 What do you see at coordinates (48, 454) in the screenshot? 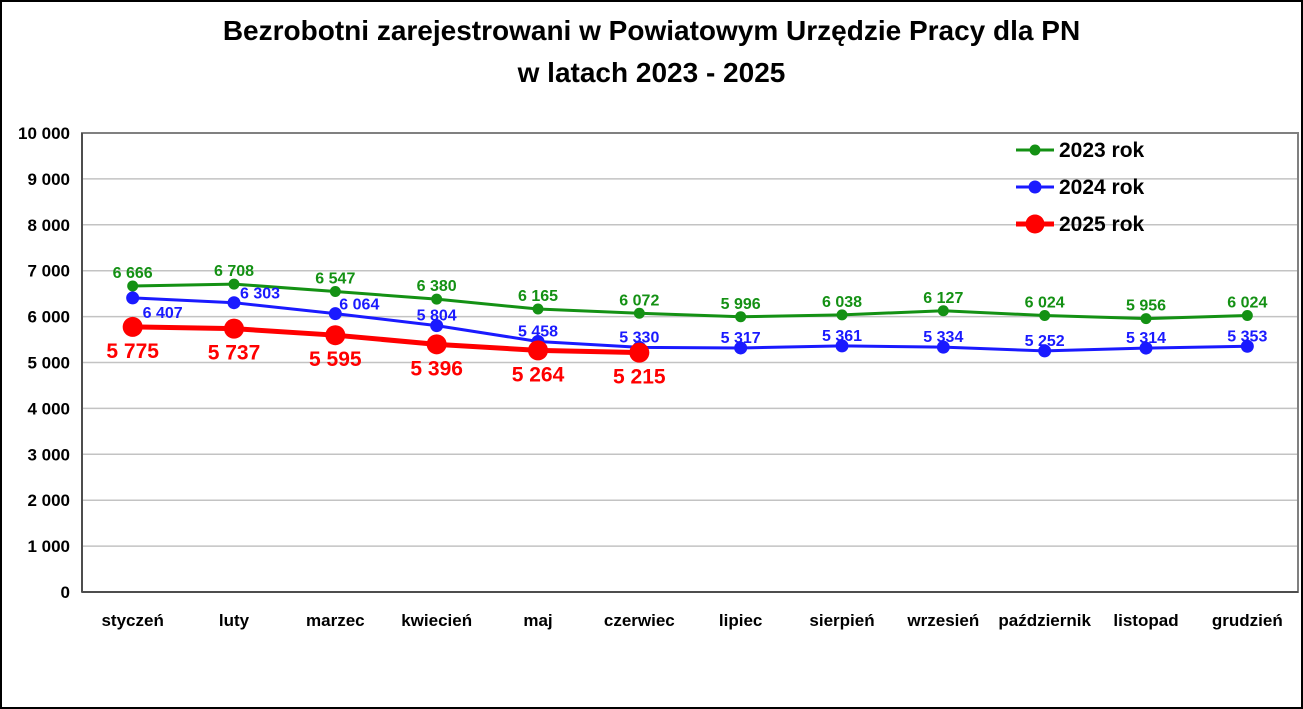
I see `y-tick-label: 3 000` at bounding box center [48, 454].